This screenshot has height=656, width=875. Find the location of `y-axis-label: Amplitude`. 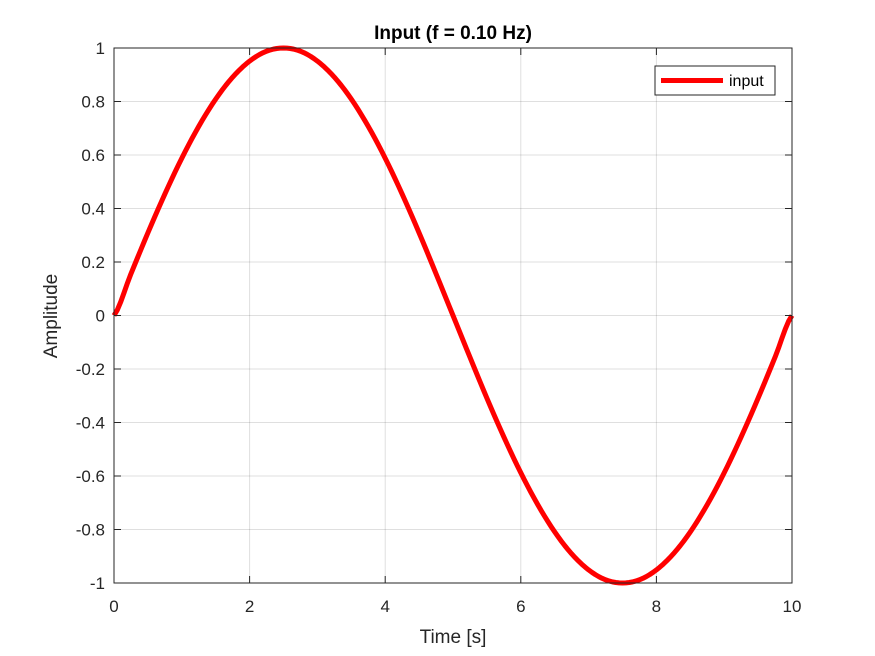

y-axis-label: Amplitude is located at coordinates (51, 316).